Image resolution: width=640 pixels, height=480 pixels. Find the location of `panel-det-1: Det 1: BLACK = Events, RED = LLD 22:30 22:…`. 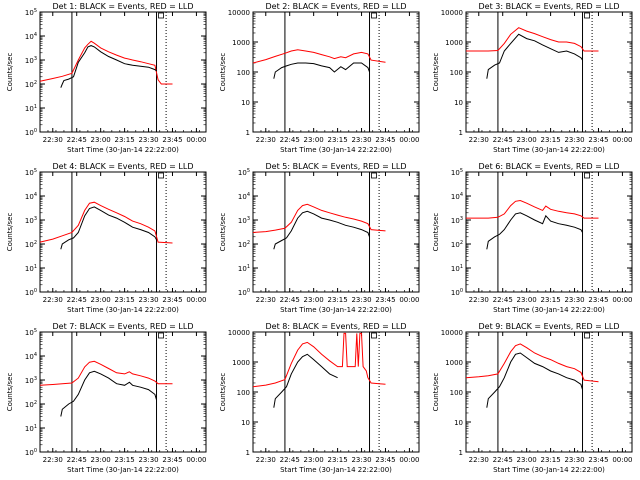

panel-det-1: Det 1: BLACK = Events, RED = LLD 22:30 22:… is located at coordinates (106, 78).